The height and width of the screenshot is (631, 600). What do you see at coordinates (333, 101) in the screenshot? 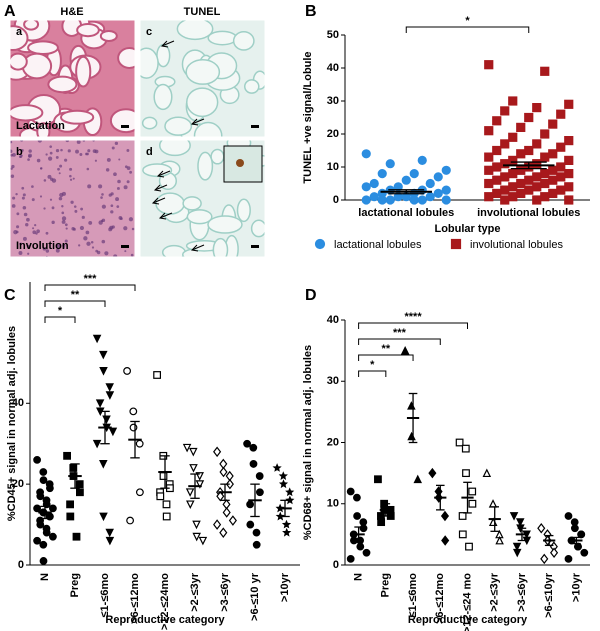
I see `y-tick-label: 30` at bounding box center [333, 101].